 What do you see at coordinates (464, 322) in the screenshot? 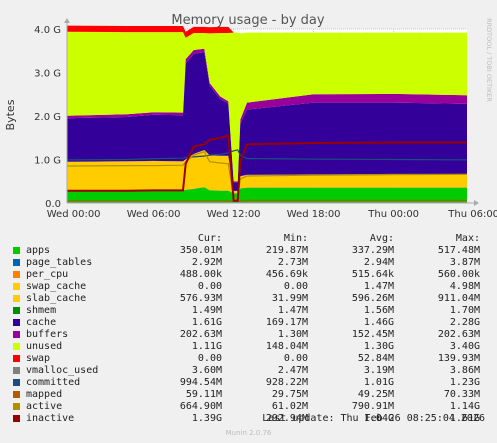
I see `legend-max: 2.28G` at bounding box center [464, 322].